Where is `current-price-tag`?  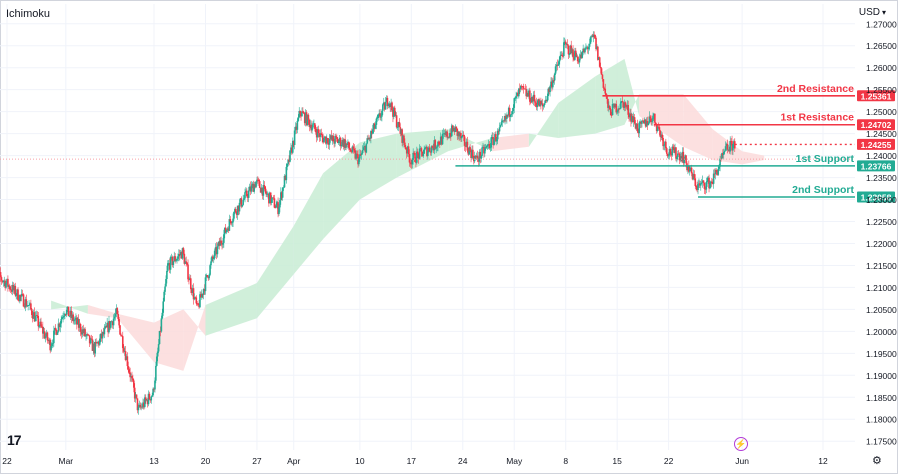 current-price-tag is located at coordinates (876, 144).